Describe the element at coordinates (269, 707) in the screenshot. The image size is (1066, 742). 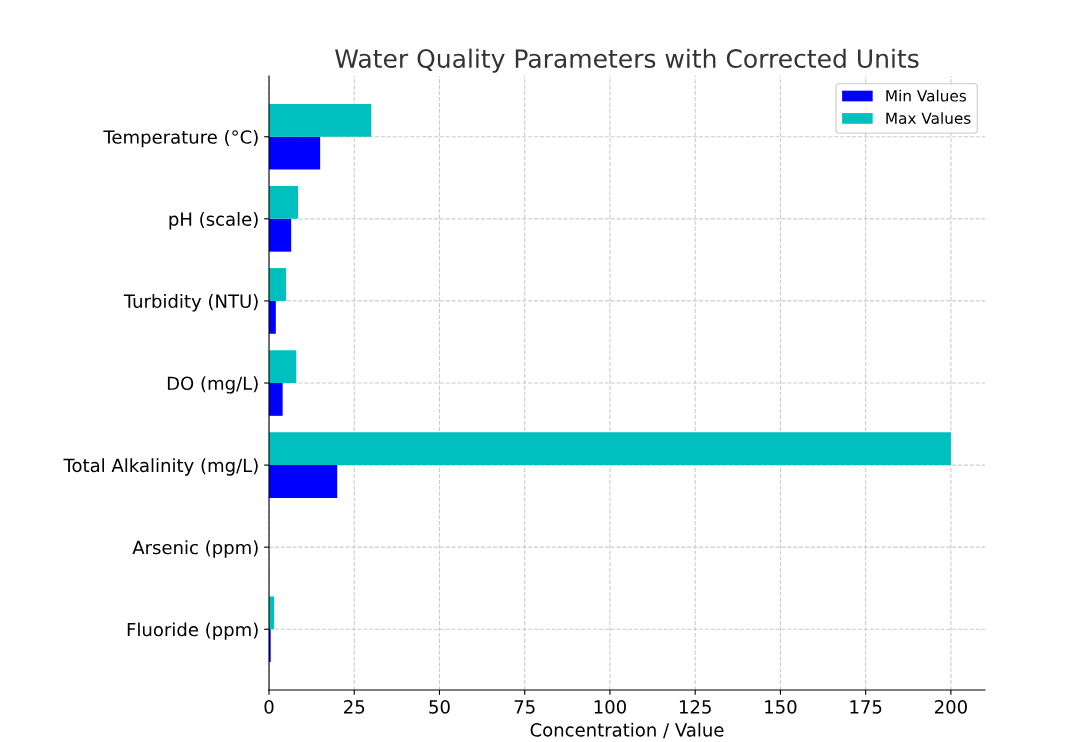
I see `x-tick-label: 0` at that location.